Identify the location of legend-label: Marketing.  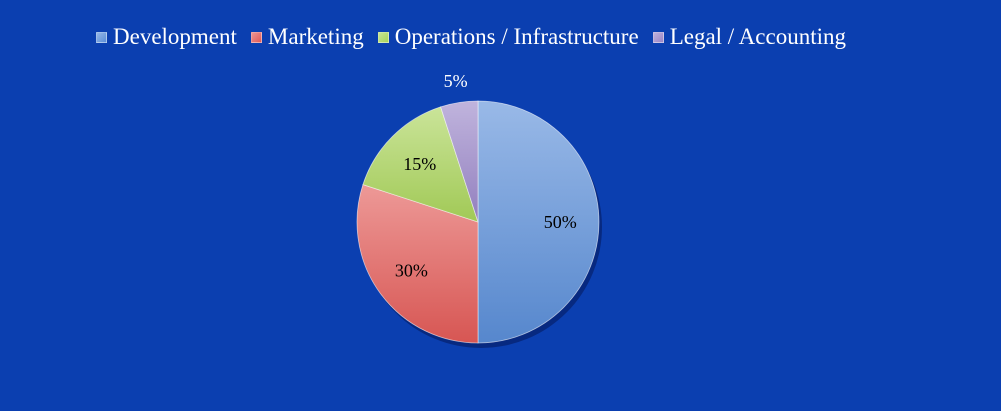
(315, 36).